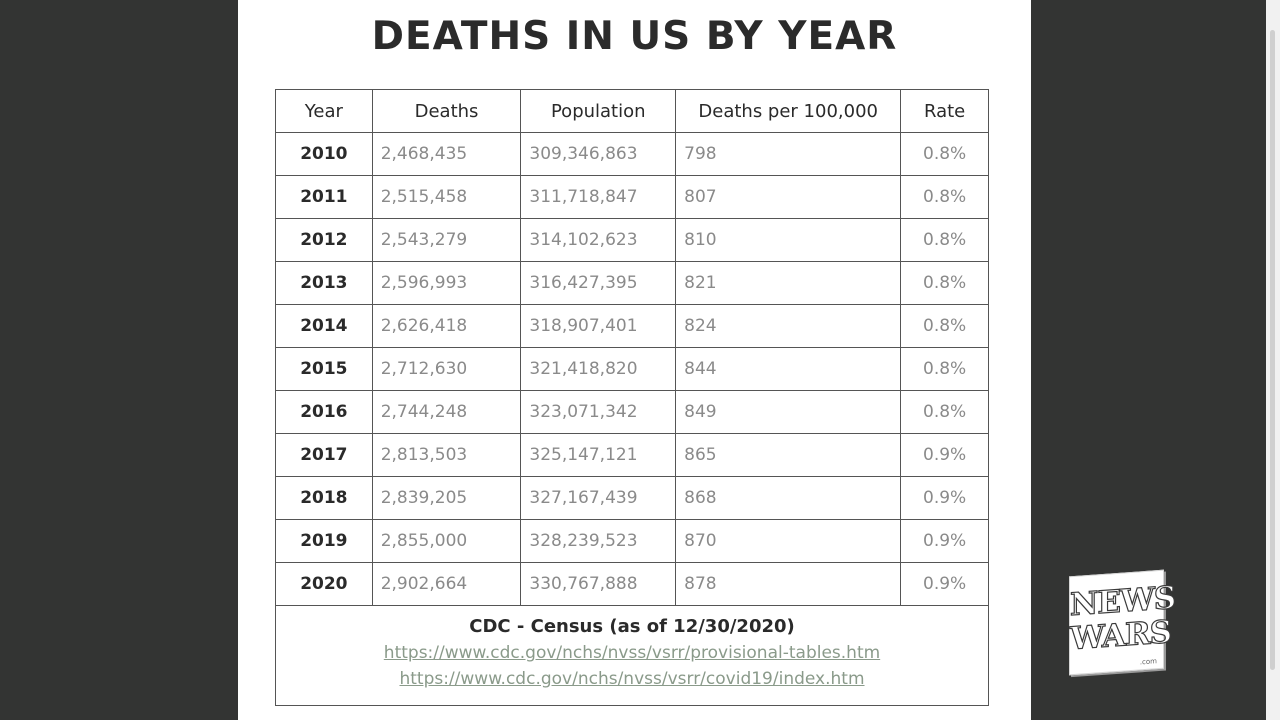 The image size is (1280, 720). I want to click on table-row: 2019 2,855,000 328,239,523 870 0.9%, so click(632, 541).